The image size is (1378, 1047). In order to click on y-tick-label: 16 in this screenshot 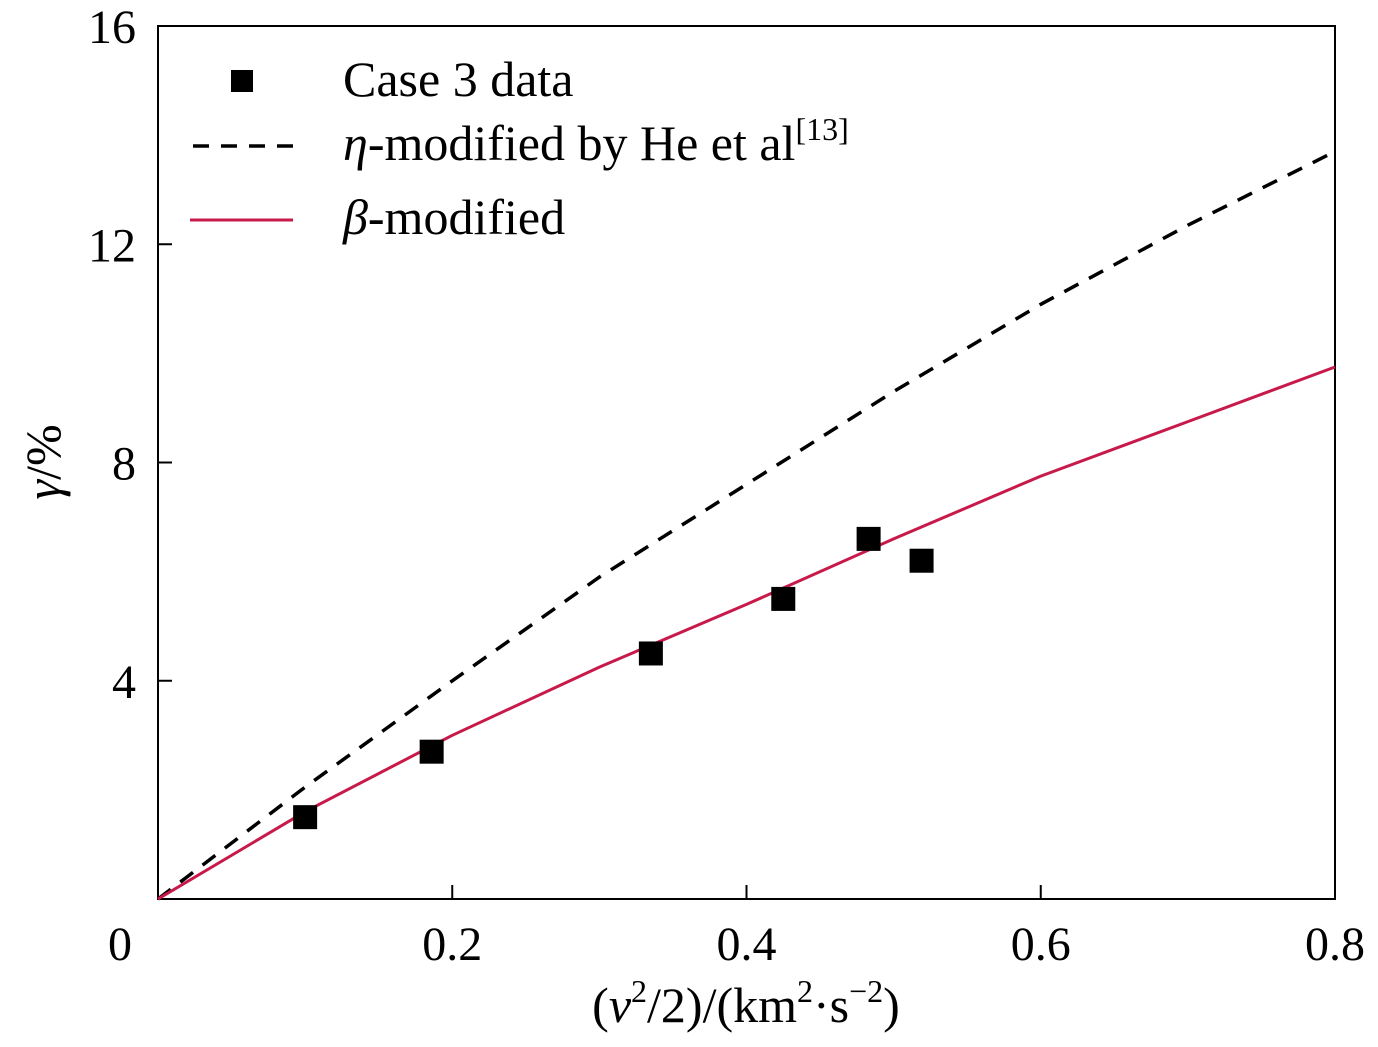, I will do `click(112, 27)`.